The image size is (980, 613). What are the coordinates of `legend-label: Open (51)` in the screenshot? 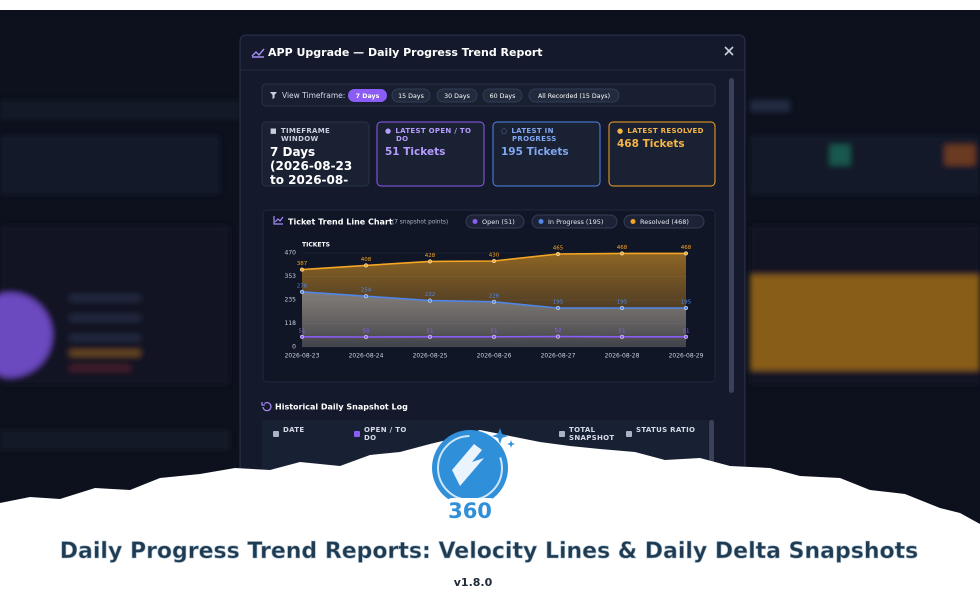 It's located at (498, 222).